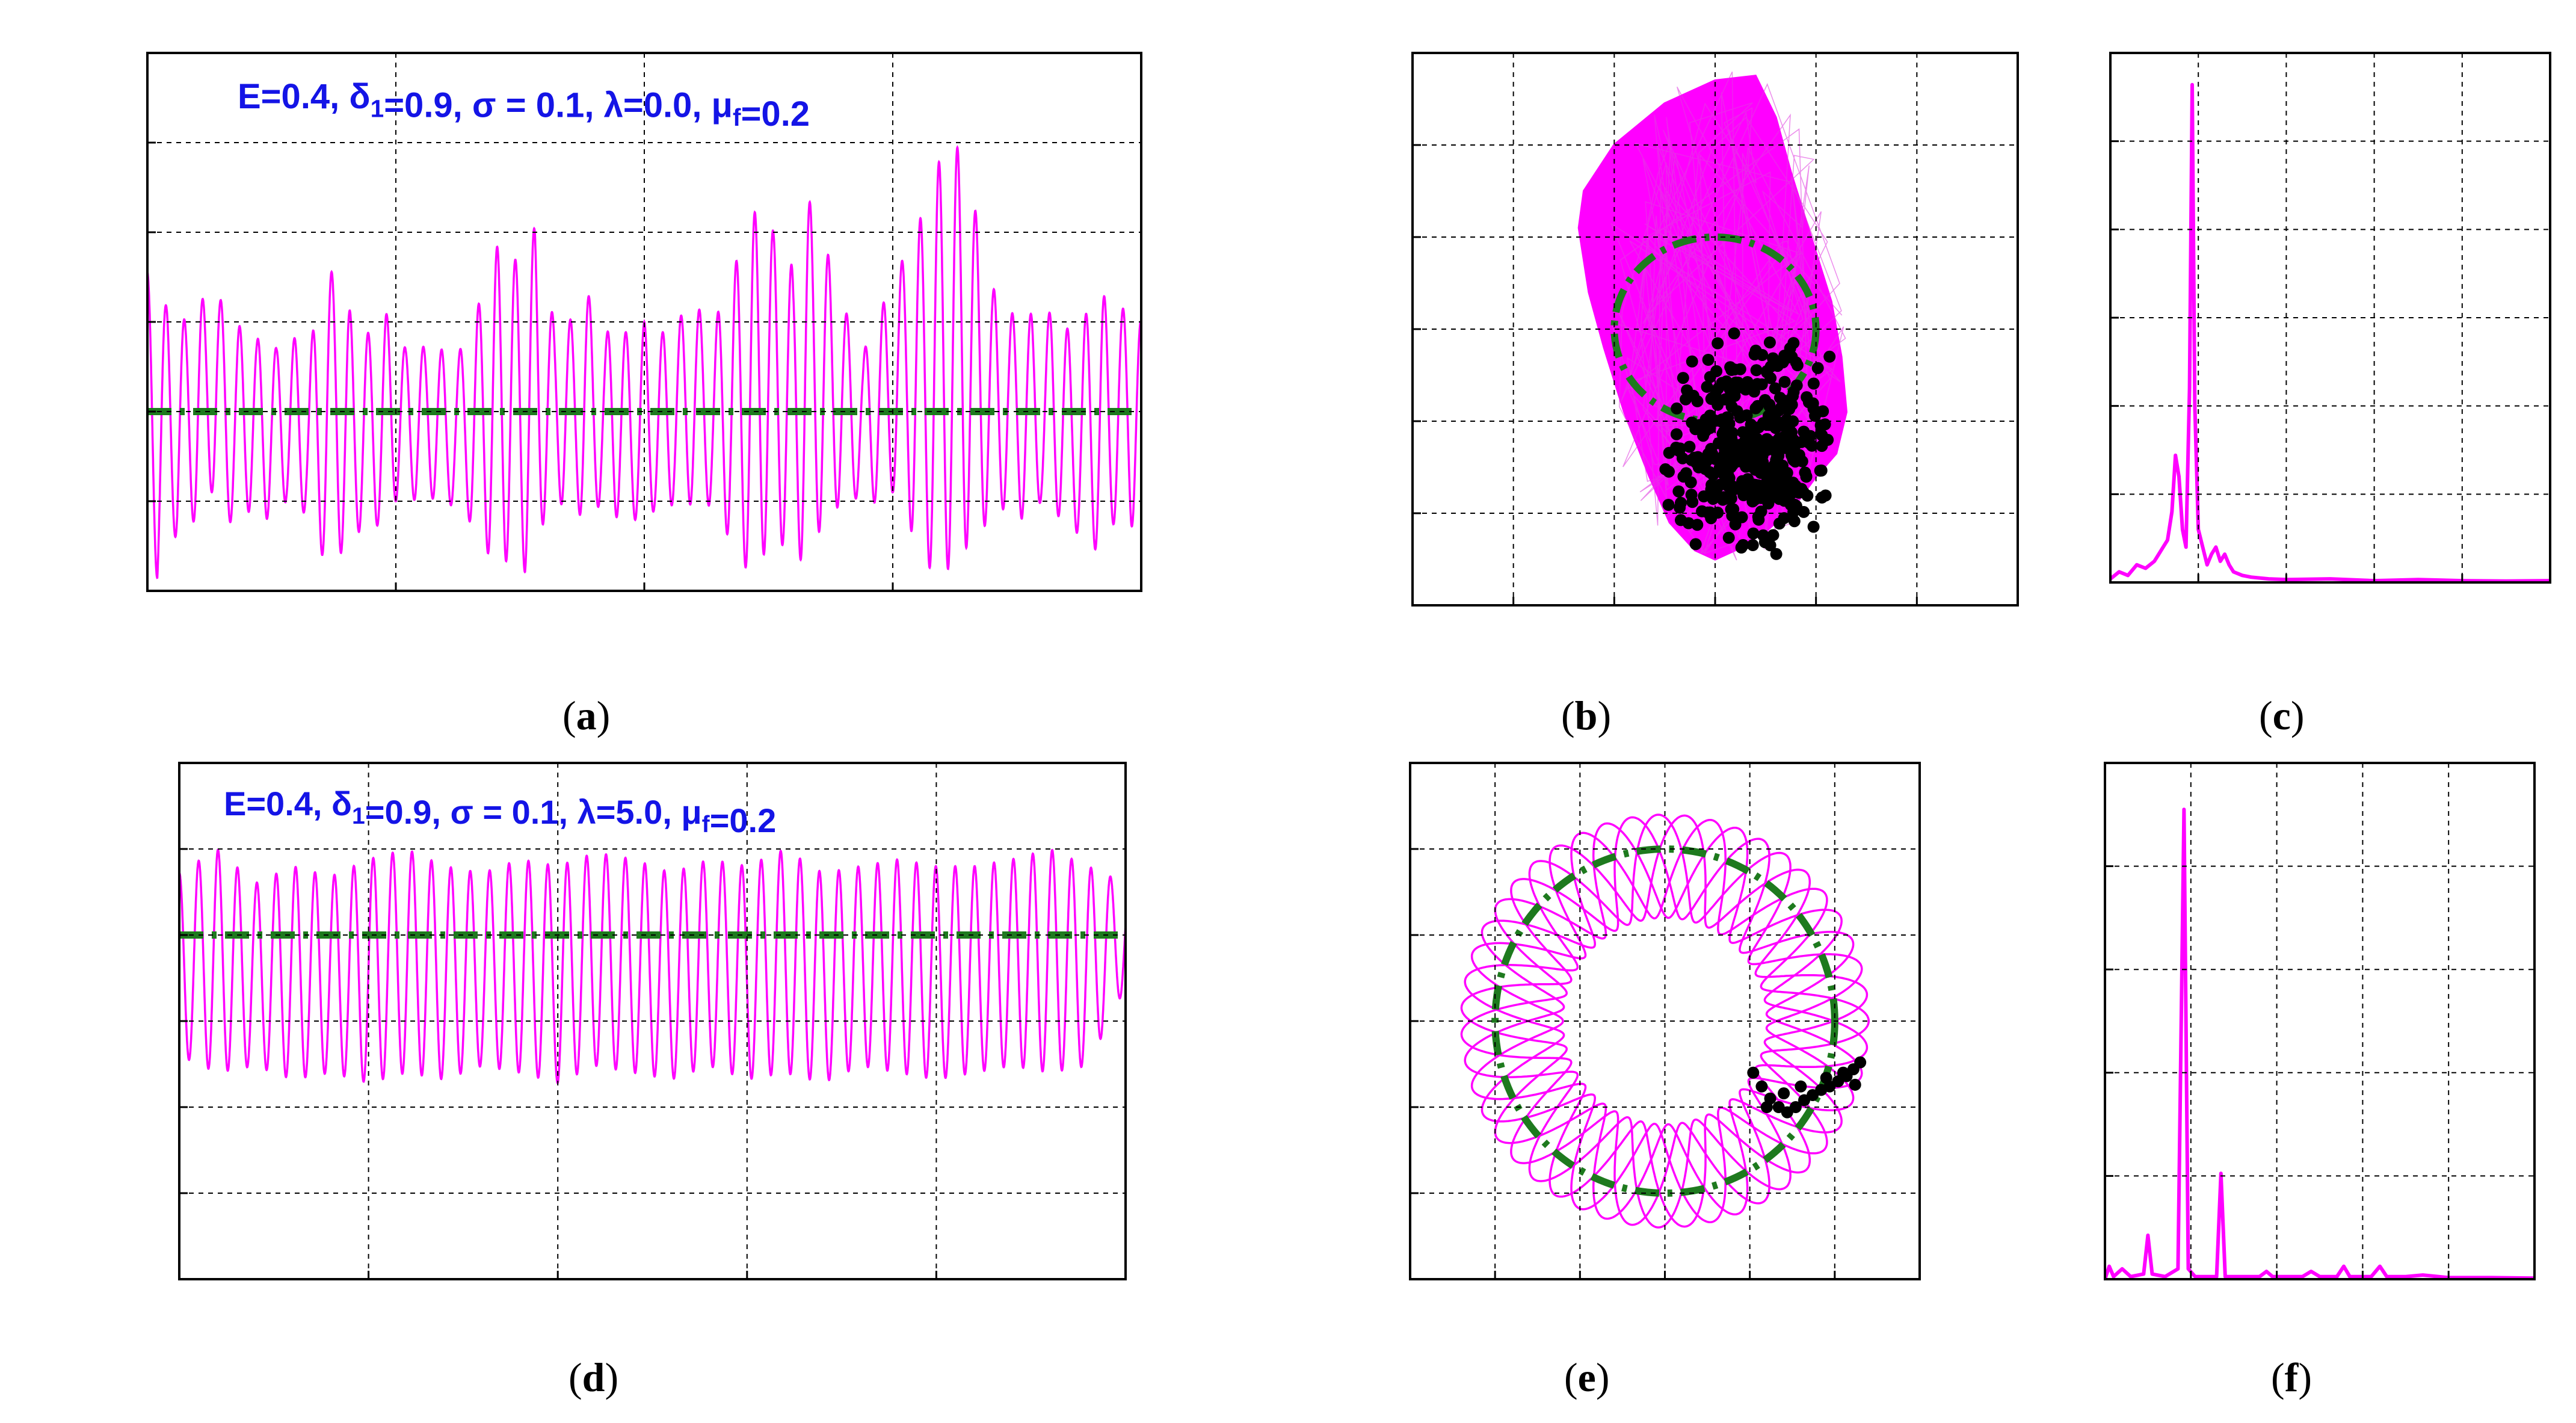 This screenshot has width=2576, height=1423. Describe the element at coordinates (594, 1377) in the screenshot. I see `caption-d: (d)` at that location.